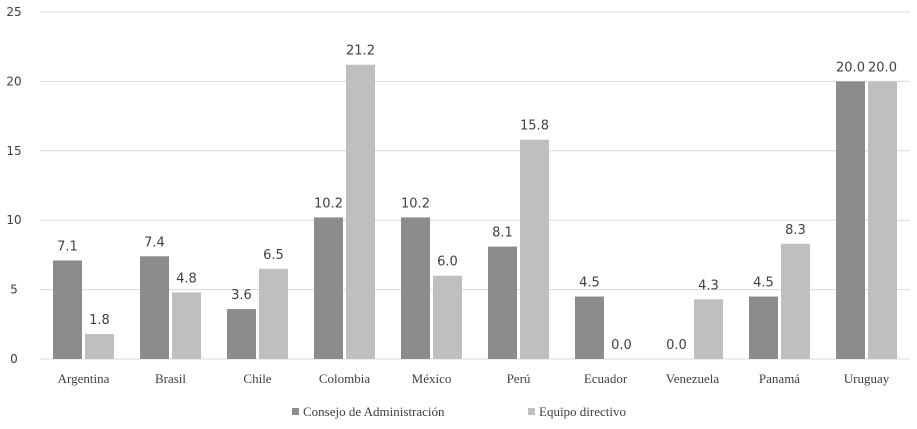 This screenshot has width=917, height=429. I want to click on x-tick-label: Perú, so click(519, 378).